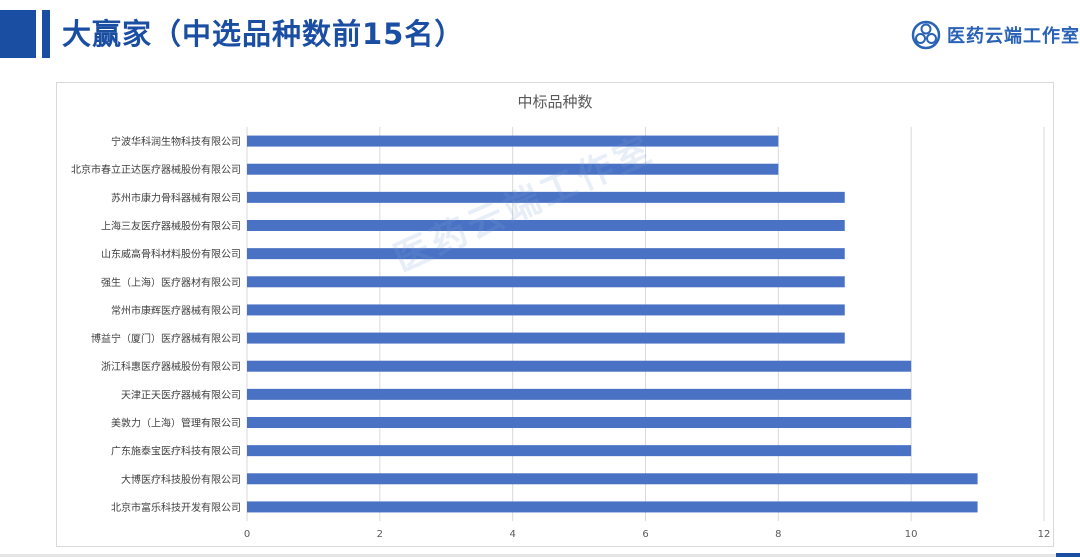 This screenshot has width=1080, height=557. I want to click on x-tick-label: 6, so click(645, 534).